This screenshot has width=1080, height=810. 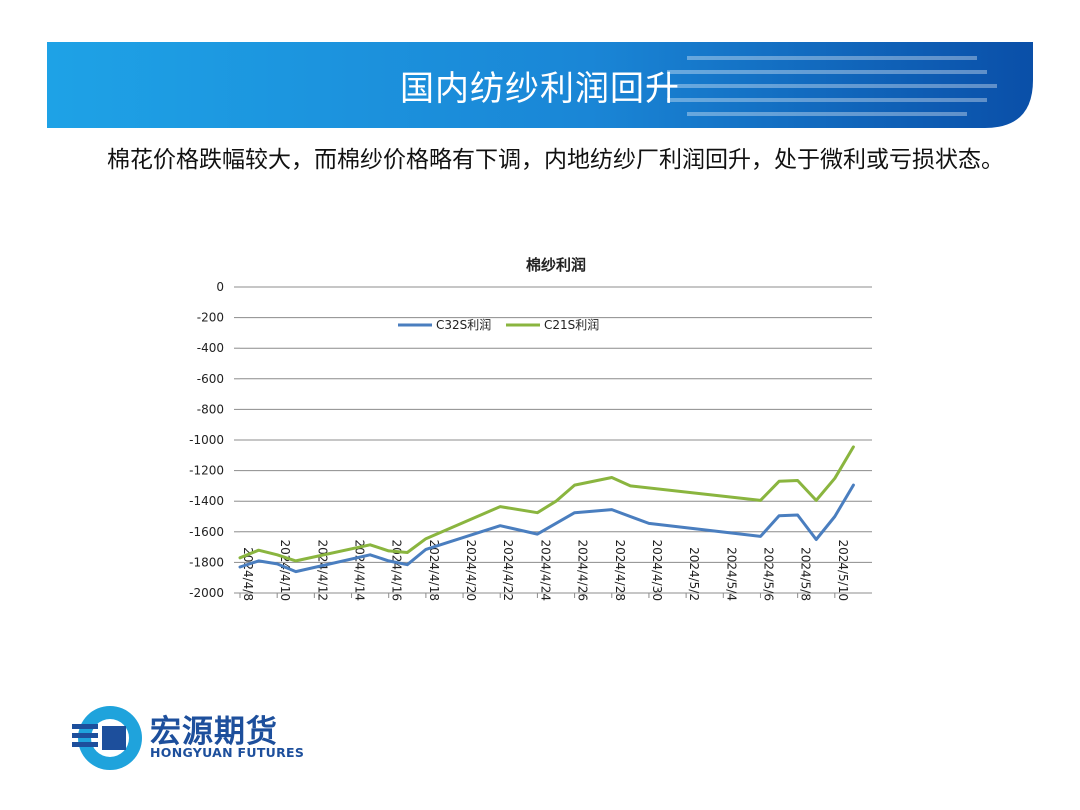 I want to click on chart-title: 棉纱利润, so click(x=556, y=265).